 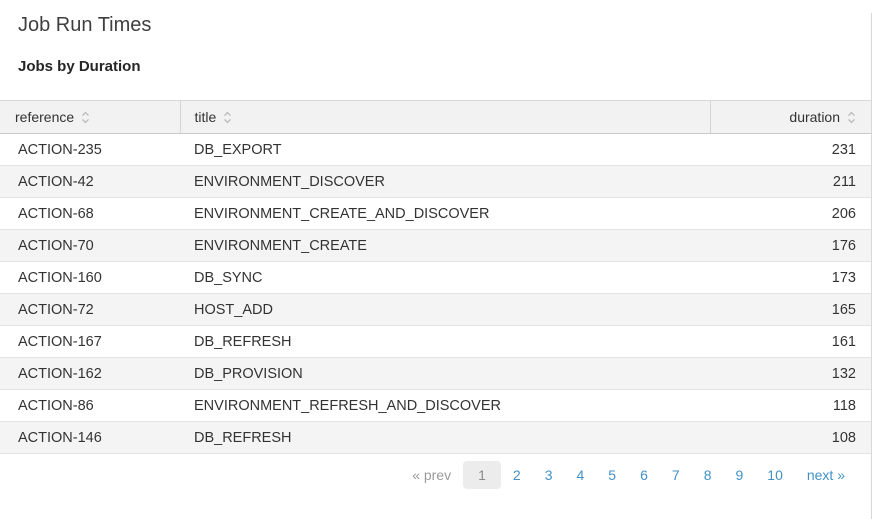 I want to click on pagination-page-4: 4, so click(x=580, y=475).